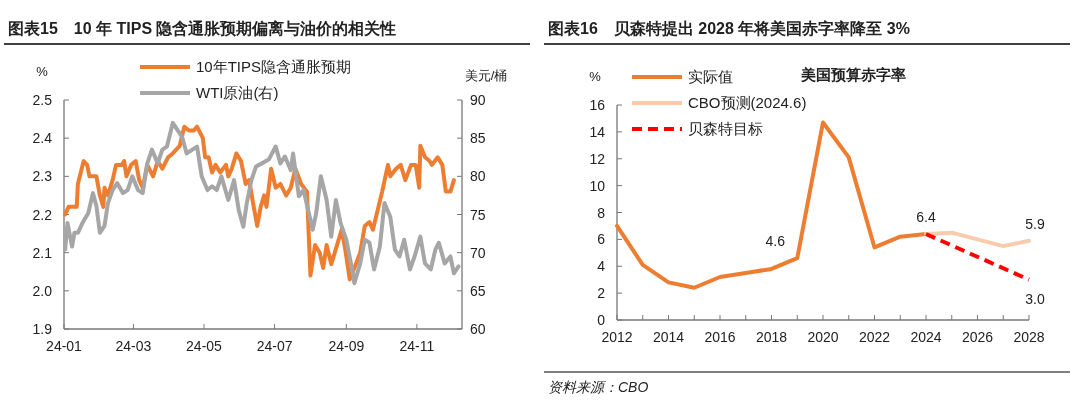 Image resolution: width=1080 pixels, height=409 pixels. Describe the element at coordinates (729, 28) in the screenshot. I see `chart-title: 图表16 贝森特提出 2028 年将美国赤字率降至 3%` at that location.